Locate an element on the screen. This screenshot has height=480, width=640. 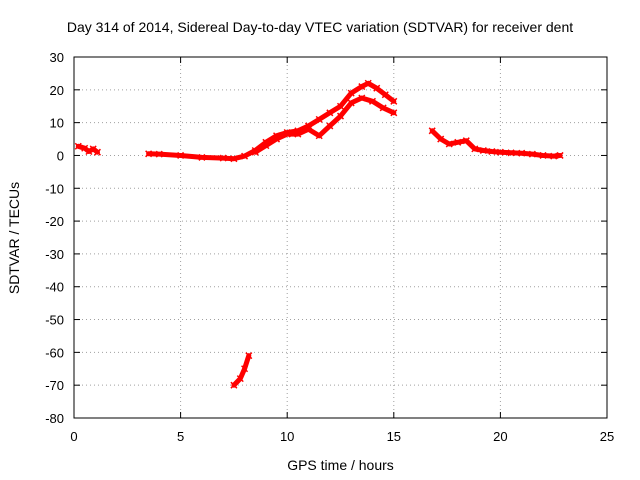
y-tick-label: -30 is located at coordinates (54, 254).